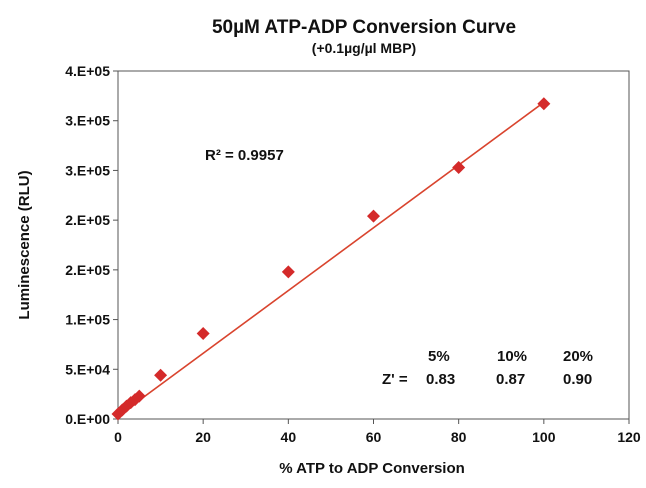 The width and height of the screenshot is (646, 488). I want to click on y-tick-label: 4.E+05, so click(87, 71).